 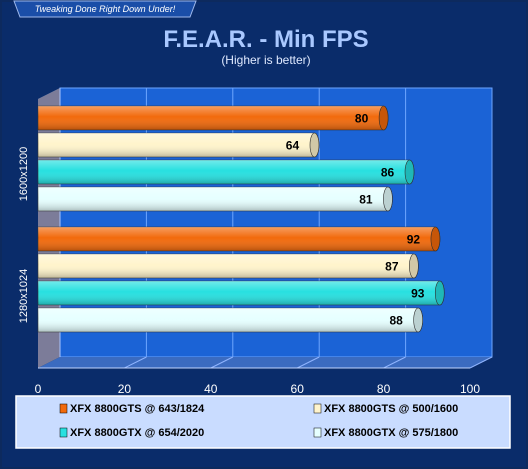 I want to click on chart-subtitle: (Higher is better), so click(x=265, y=60).